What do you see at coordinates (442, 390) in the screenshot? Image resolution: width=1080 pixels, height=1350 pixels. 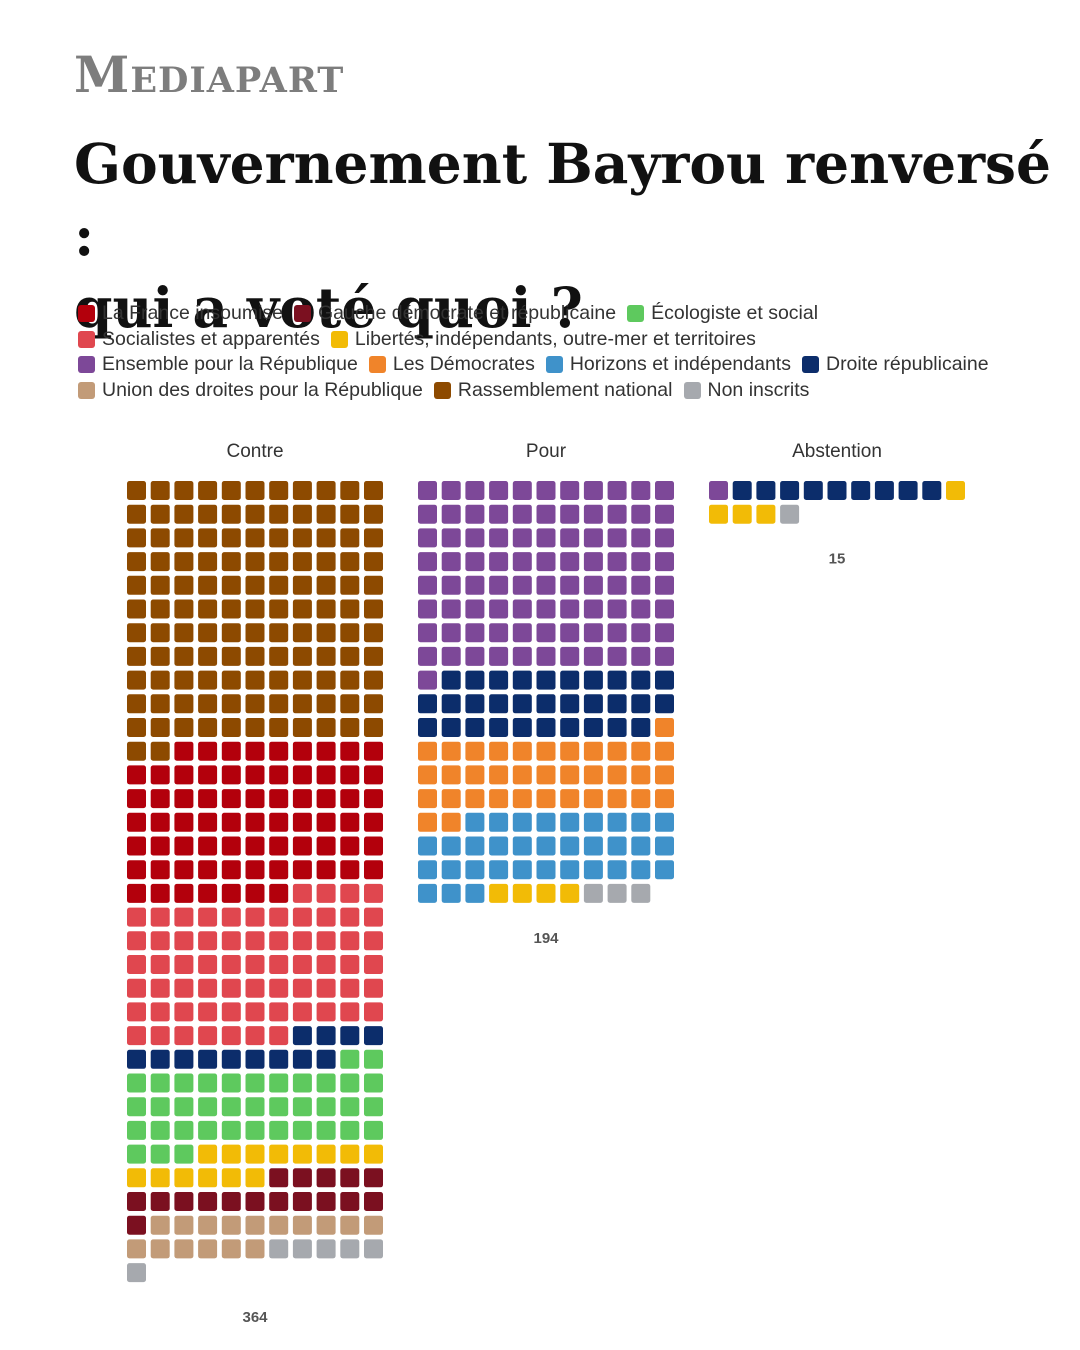 I see `legend-swatch-rn` at bounding box center [442, 390].